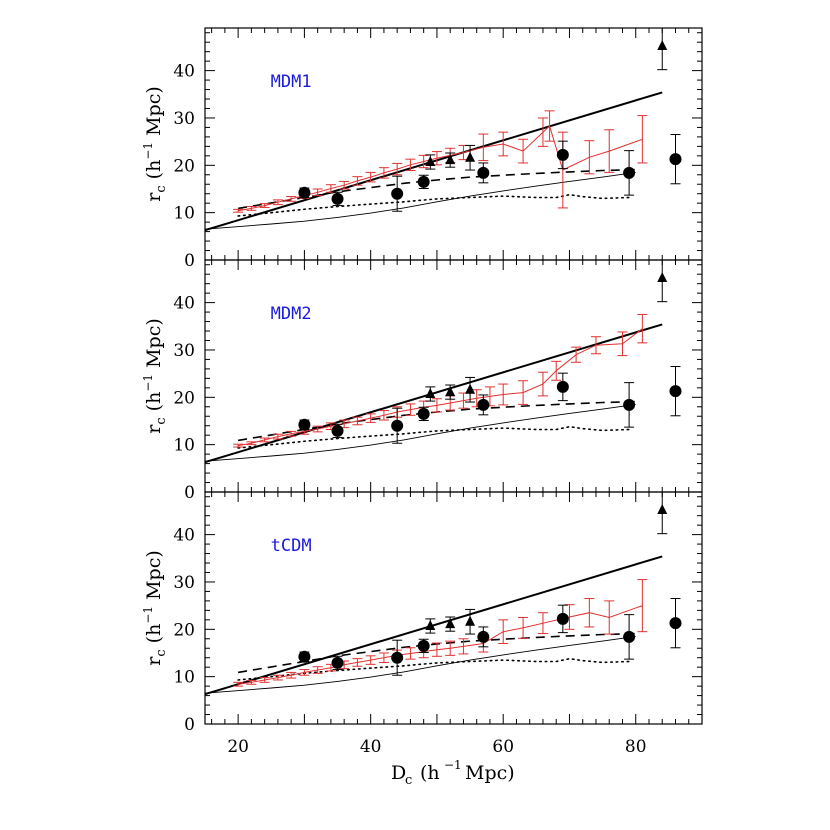 This screenshot has width=830, height=830. Describe the element at coordinates (371, 747) in the screenshot. I see `x-tick-label: 40` at that location.